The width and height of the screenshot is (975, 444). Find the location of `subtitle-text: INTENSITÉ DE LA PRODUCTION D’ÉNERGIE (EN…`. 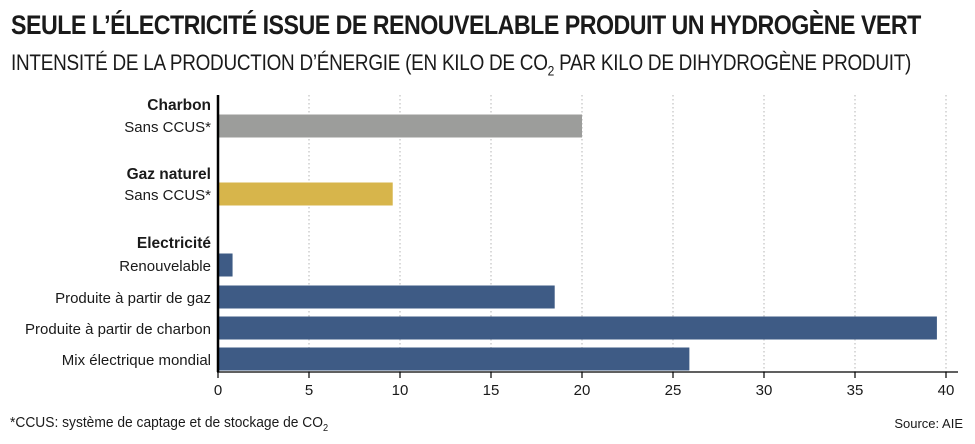

subtitle-text: INTENSITÉ DE LA PRODUCTION D’ÉNERGIE (EN… is located at coordinates (279, 62).